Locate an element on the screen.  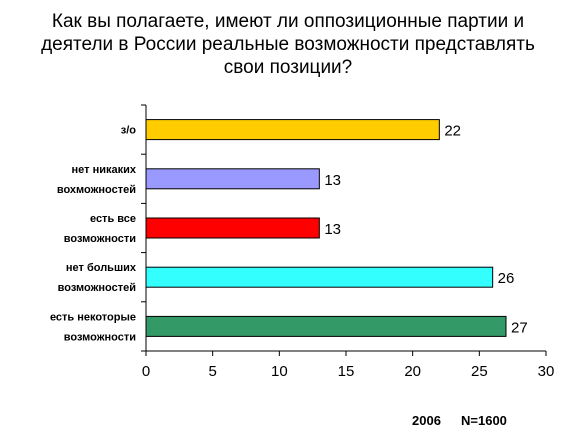
category-label: нет никаких is located at coordinates (104, 170).